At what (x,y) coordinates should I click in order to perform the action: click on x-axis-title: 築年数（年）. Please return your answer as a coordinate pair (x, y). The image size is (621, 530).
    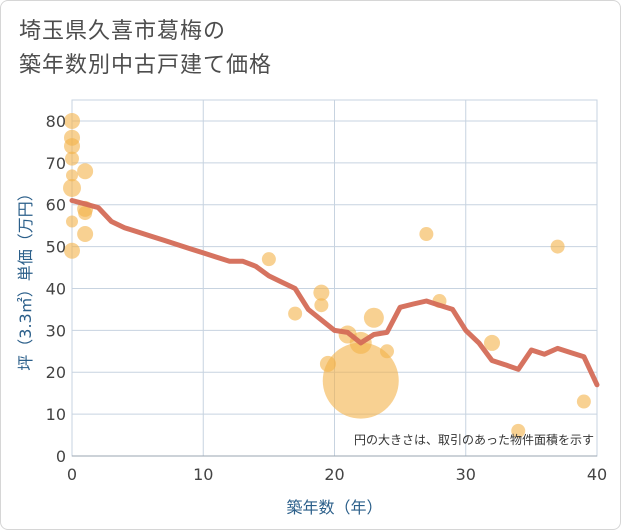
    Looking at the image, I should click on (334, 507).